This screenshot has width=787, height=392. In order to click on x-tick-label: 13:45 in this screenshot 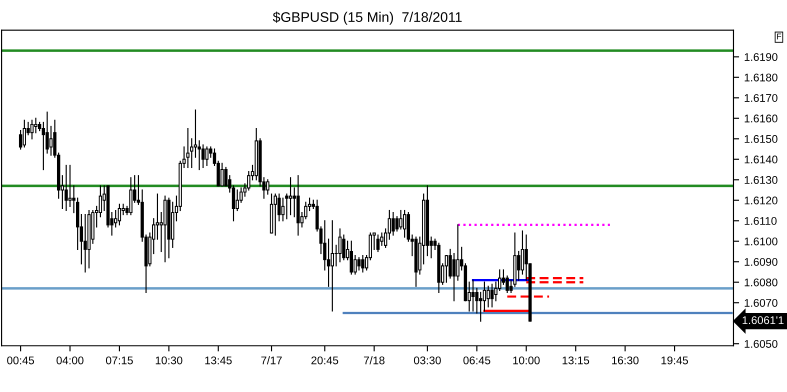, I will do `click(218, 360)`.